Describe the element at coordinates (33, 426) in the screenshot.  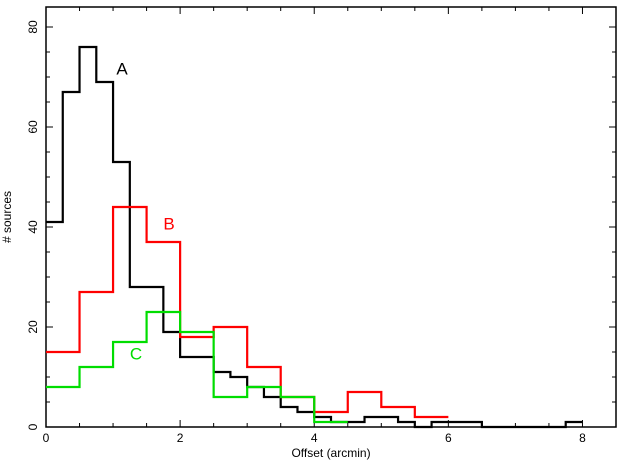
I see `y-tick-label: 0` at that location.